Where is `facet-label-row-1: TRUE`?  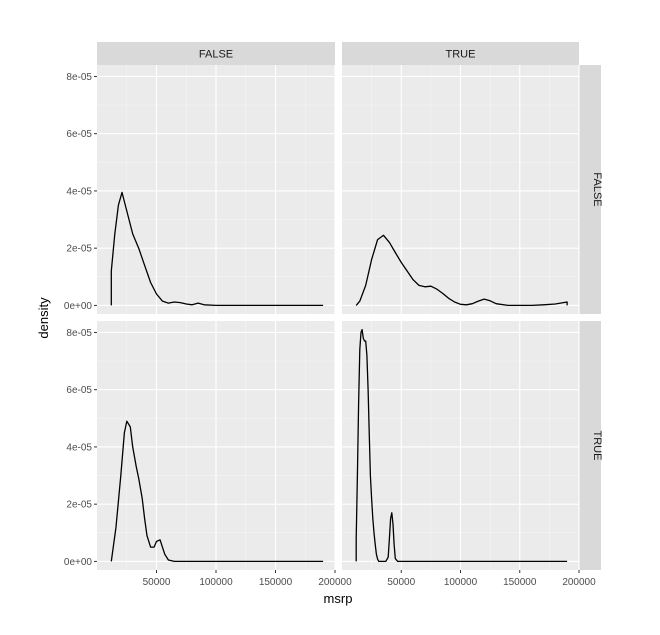
facet-label-row-1: TRUE is located at coordinates (597, 446).